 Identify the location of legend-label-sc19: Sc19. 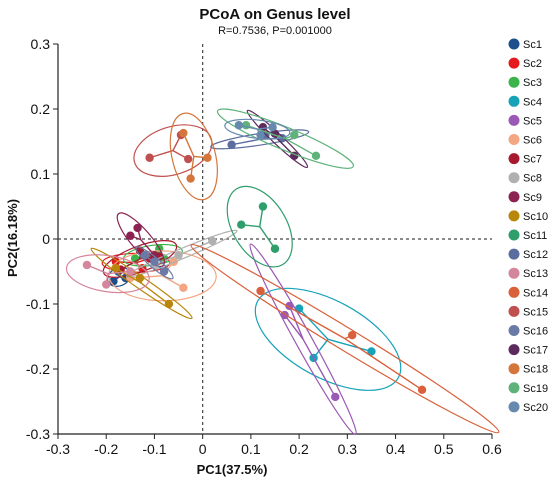
(535, 389).